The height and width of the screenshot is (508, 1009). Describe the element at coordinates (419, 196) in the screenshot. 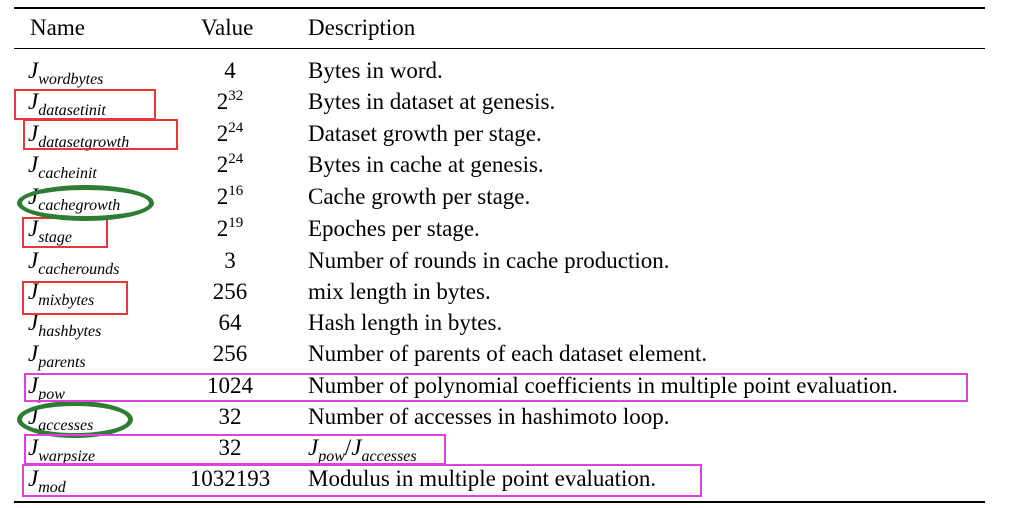

I see `param-description: Cache growth per stage.` at that location.